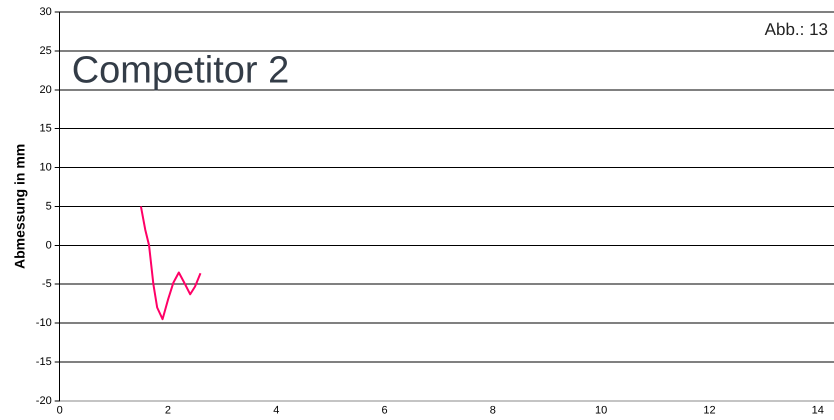  What do you see at coordinates (19, 207) in the screenshot?
I see `y-axis-title: Abmessung in mm` at bounding box center [19, 207].